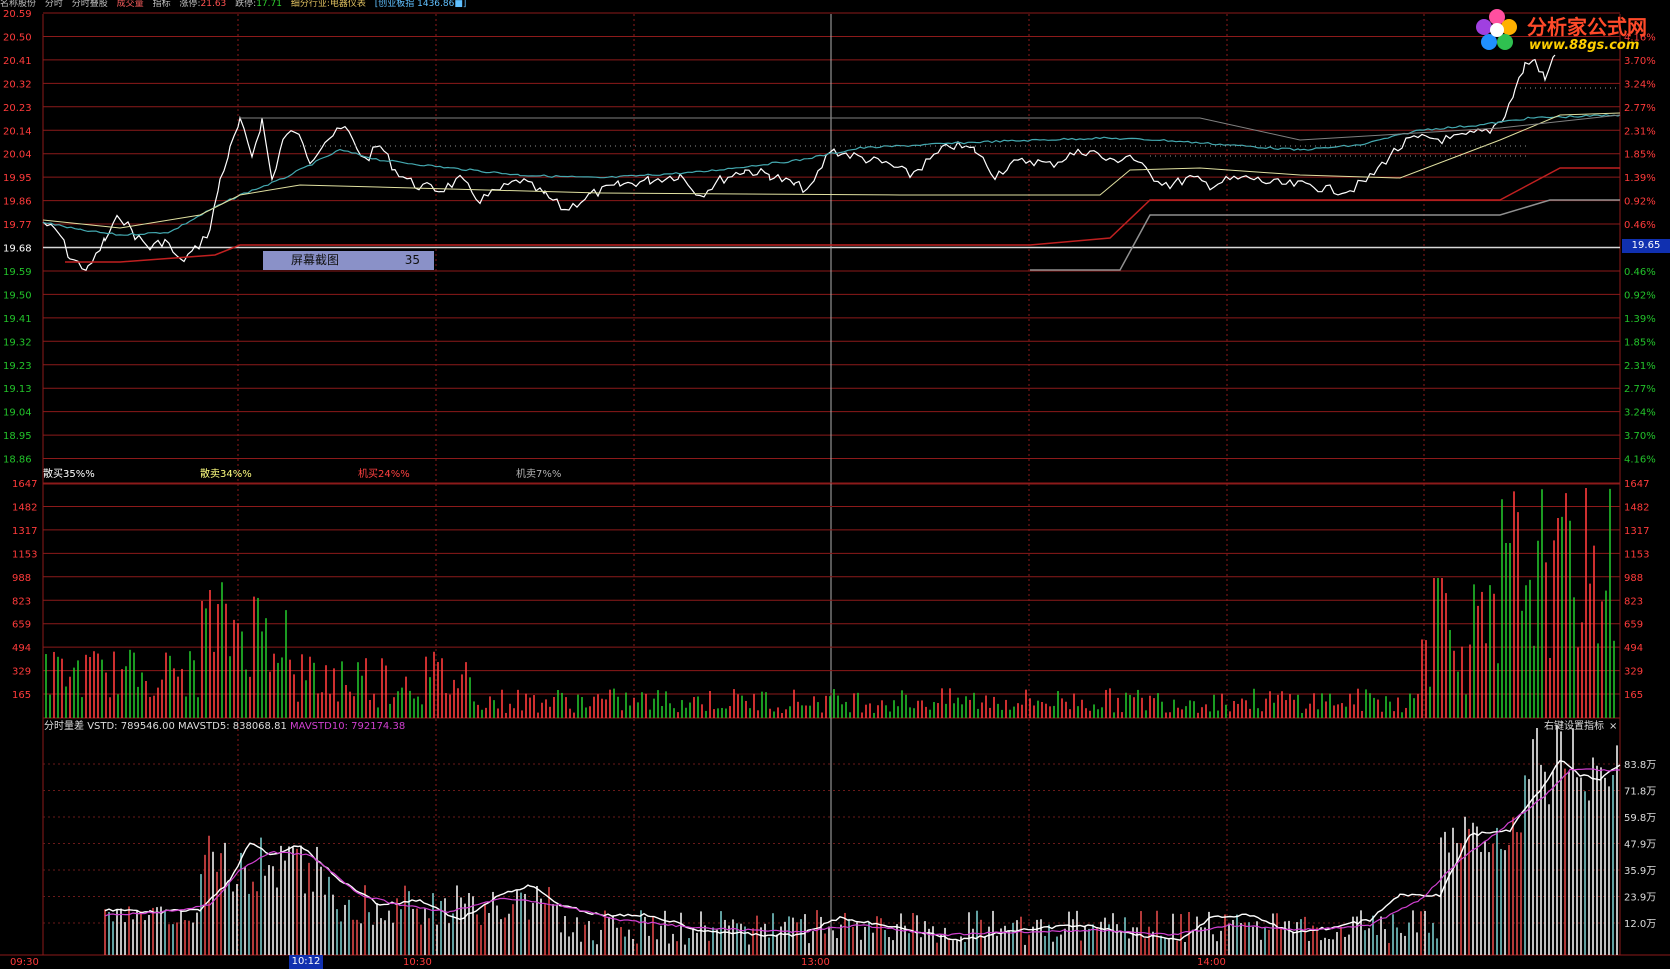  I want to click on menu-overlay: 分时叠股, so click(89, 4).